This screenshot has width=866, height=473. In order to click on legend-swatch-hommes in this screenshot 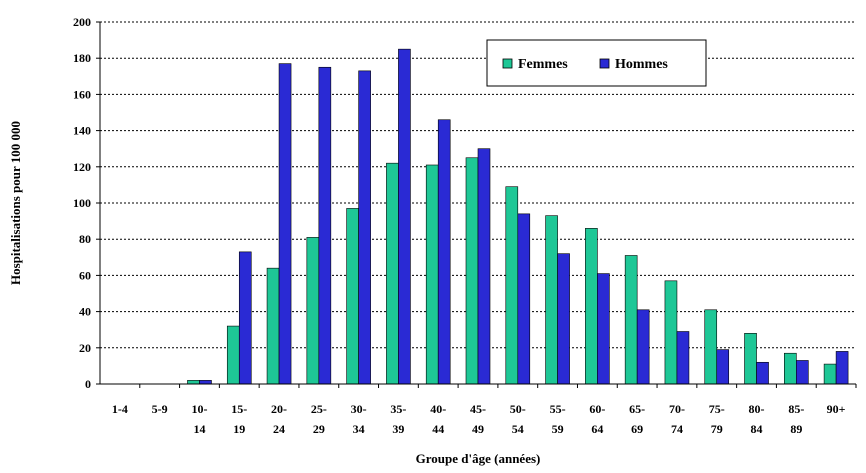, I will do `click(604, 63)`.